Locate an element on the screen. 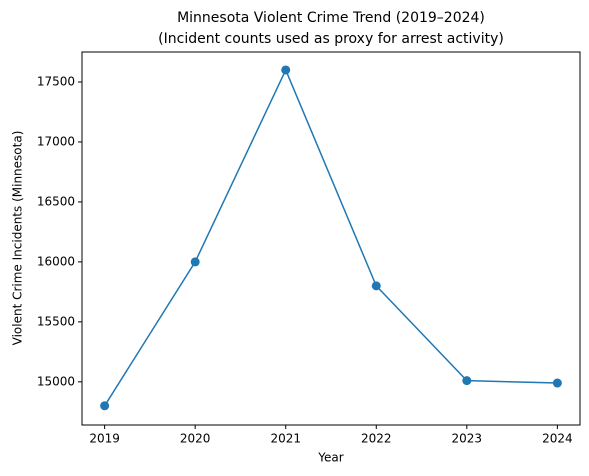  x-tick-label: 2024 is located at coordinates (557, 439).